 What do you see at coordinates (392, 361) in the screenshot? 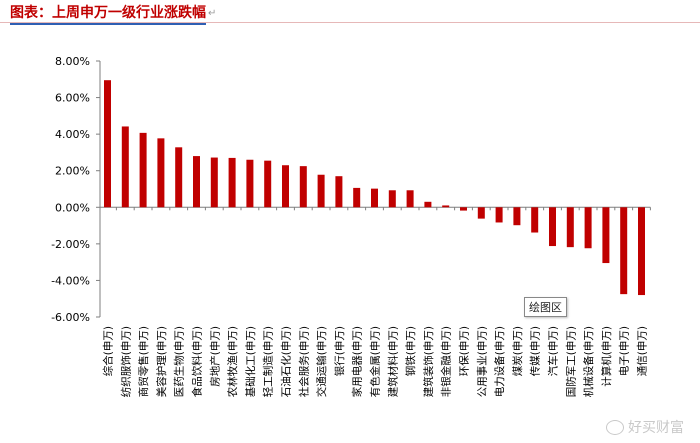
I see `category-label: 建筑材料(申万)` at bounding box center [392, 361].